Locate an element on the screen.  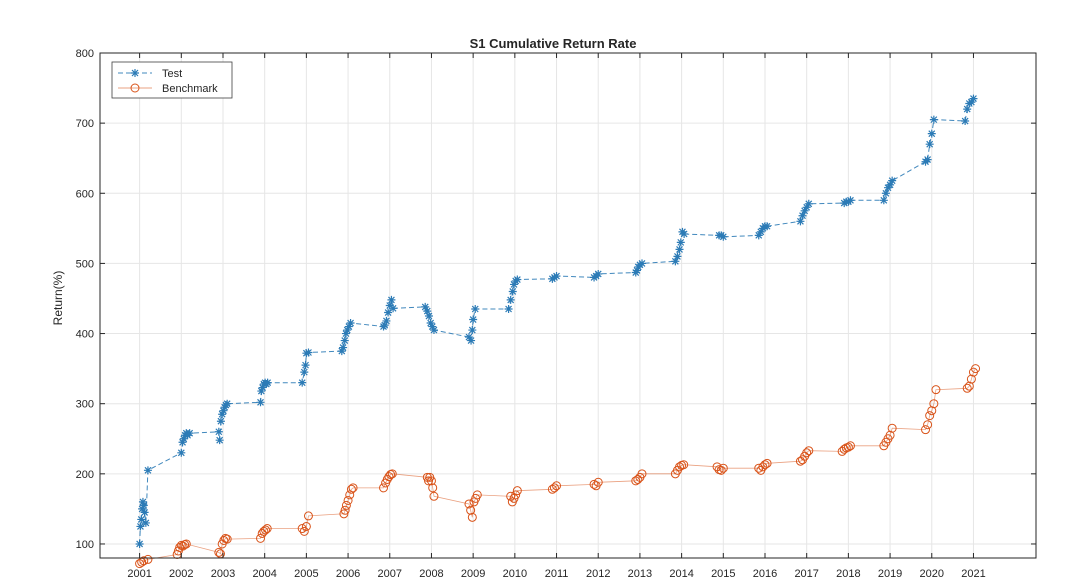
legend-label: Benchmark is located at coordinates (190, 89).